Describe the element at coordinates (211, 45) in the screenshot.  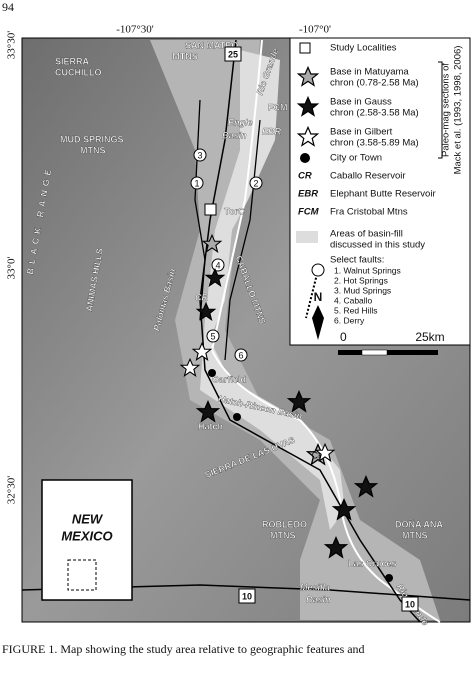
I see `map-label: SAN MATEO` at that location.